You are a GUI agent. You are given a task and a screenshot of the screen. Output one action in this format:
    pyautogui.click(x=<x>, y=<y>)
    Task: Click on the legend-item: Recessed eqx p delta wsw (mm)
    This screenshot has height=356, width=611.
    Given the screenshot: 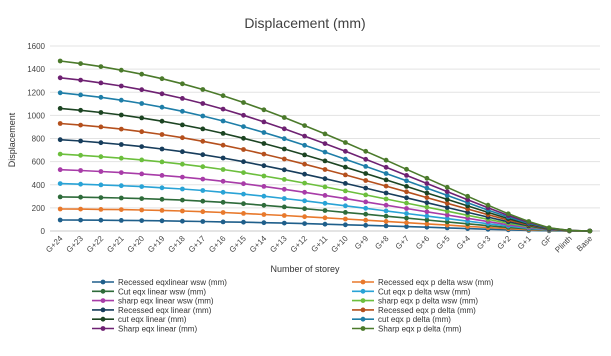 What is the action you would take?
    pyautogui.click(x=423, y=282)
    